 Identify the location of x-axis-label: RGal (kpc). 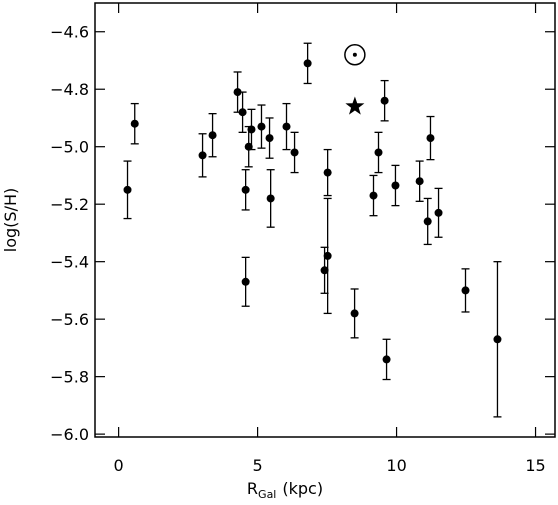
(285, 490).